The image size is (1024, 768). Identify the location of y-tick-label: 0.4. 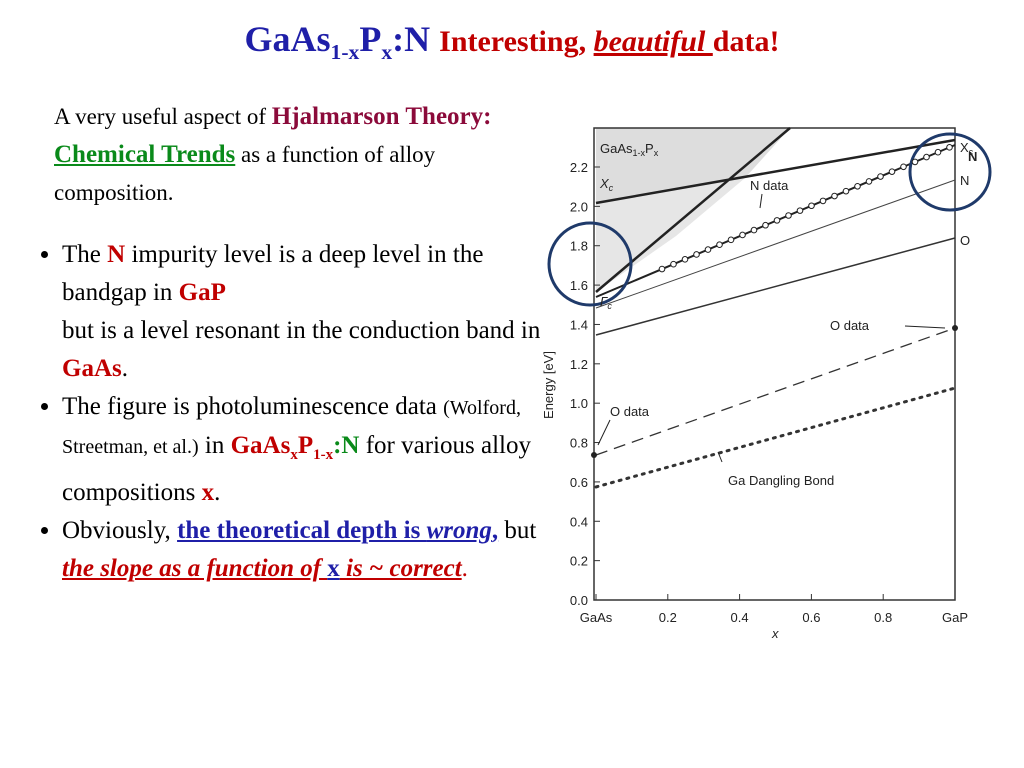
(579, 521).